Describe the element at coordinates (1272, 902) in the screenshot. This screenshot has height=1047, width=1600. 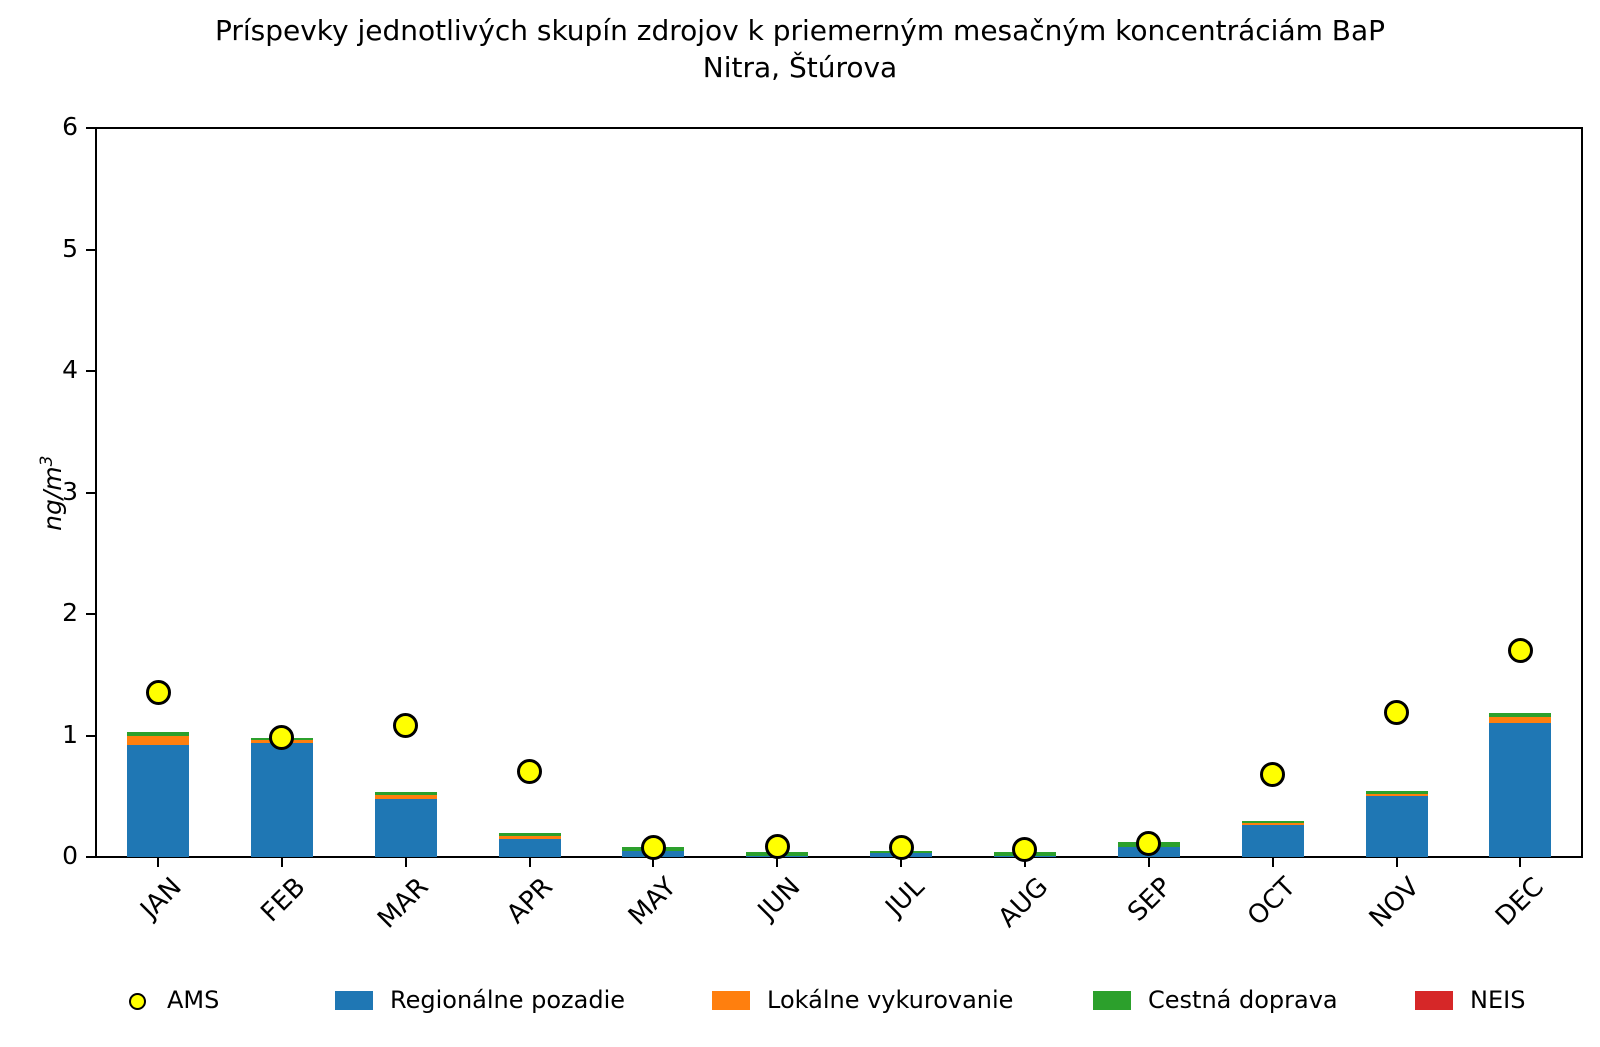
I see `x-tick-label-oct: OCT` at that location.